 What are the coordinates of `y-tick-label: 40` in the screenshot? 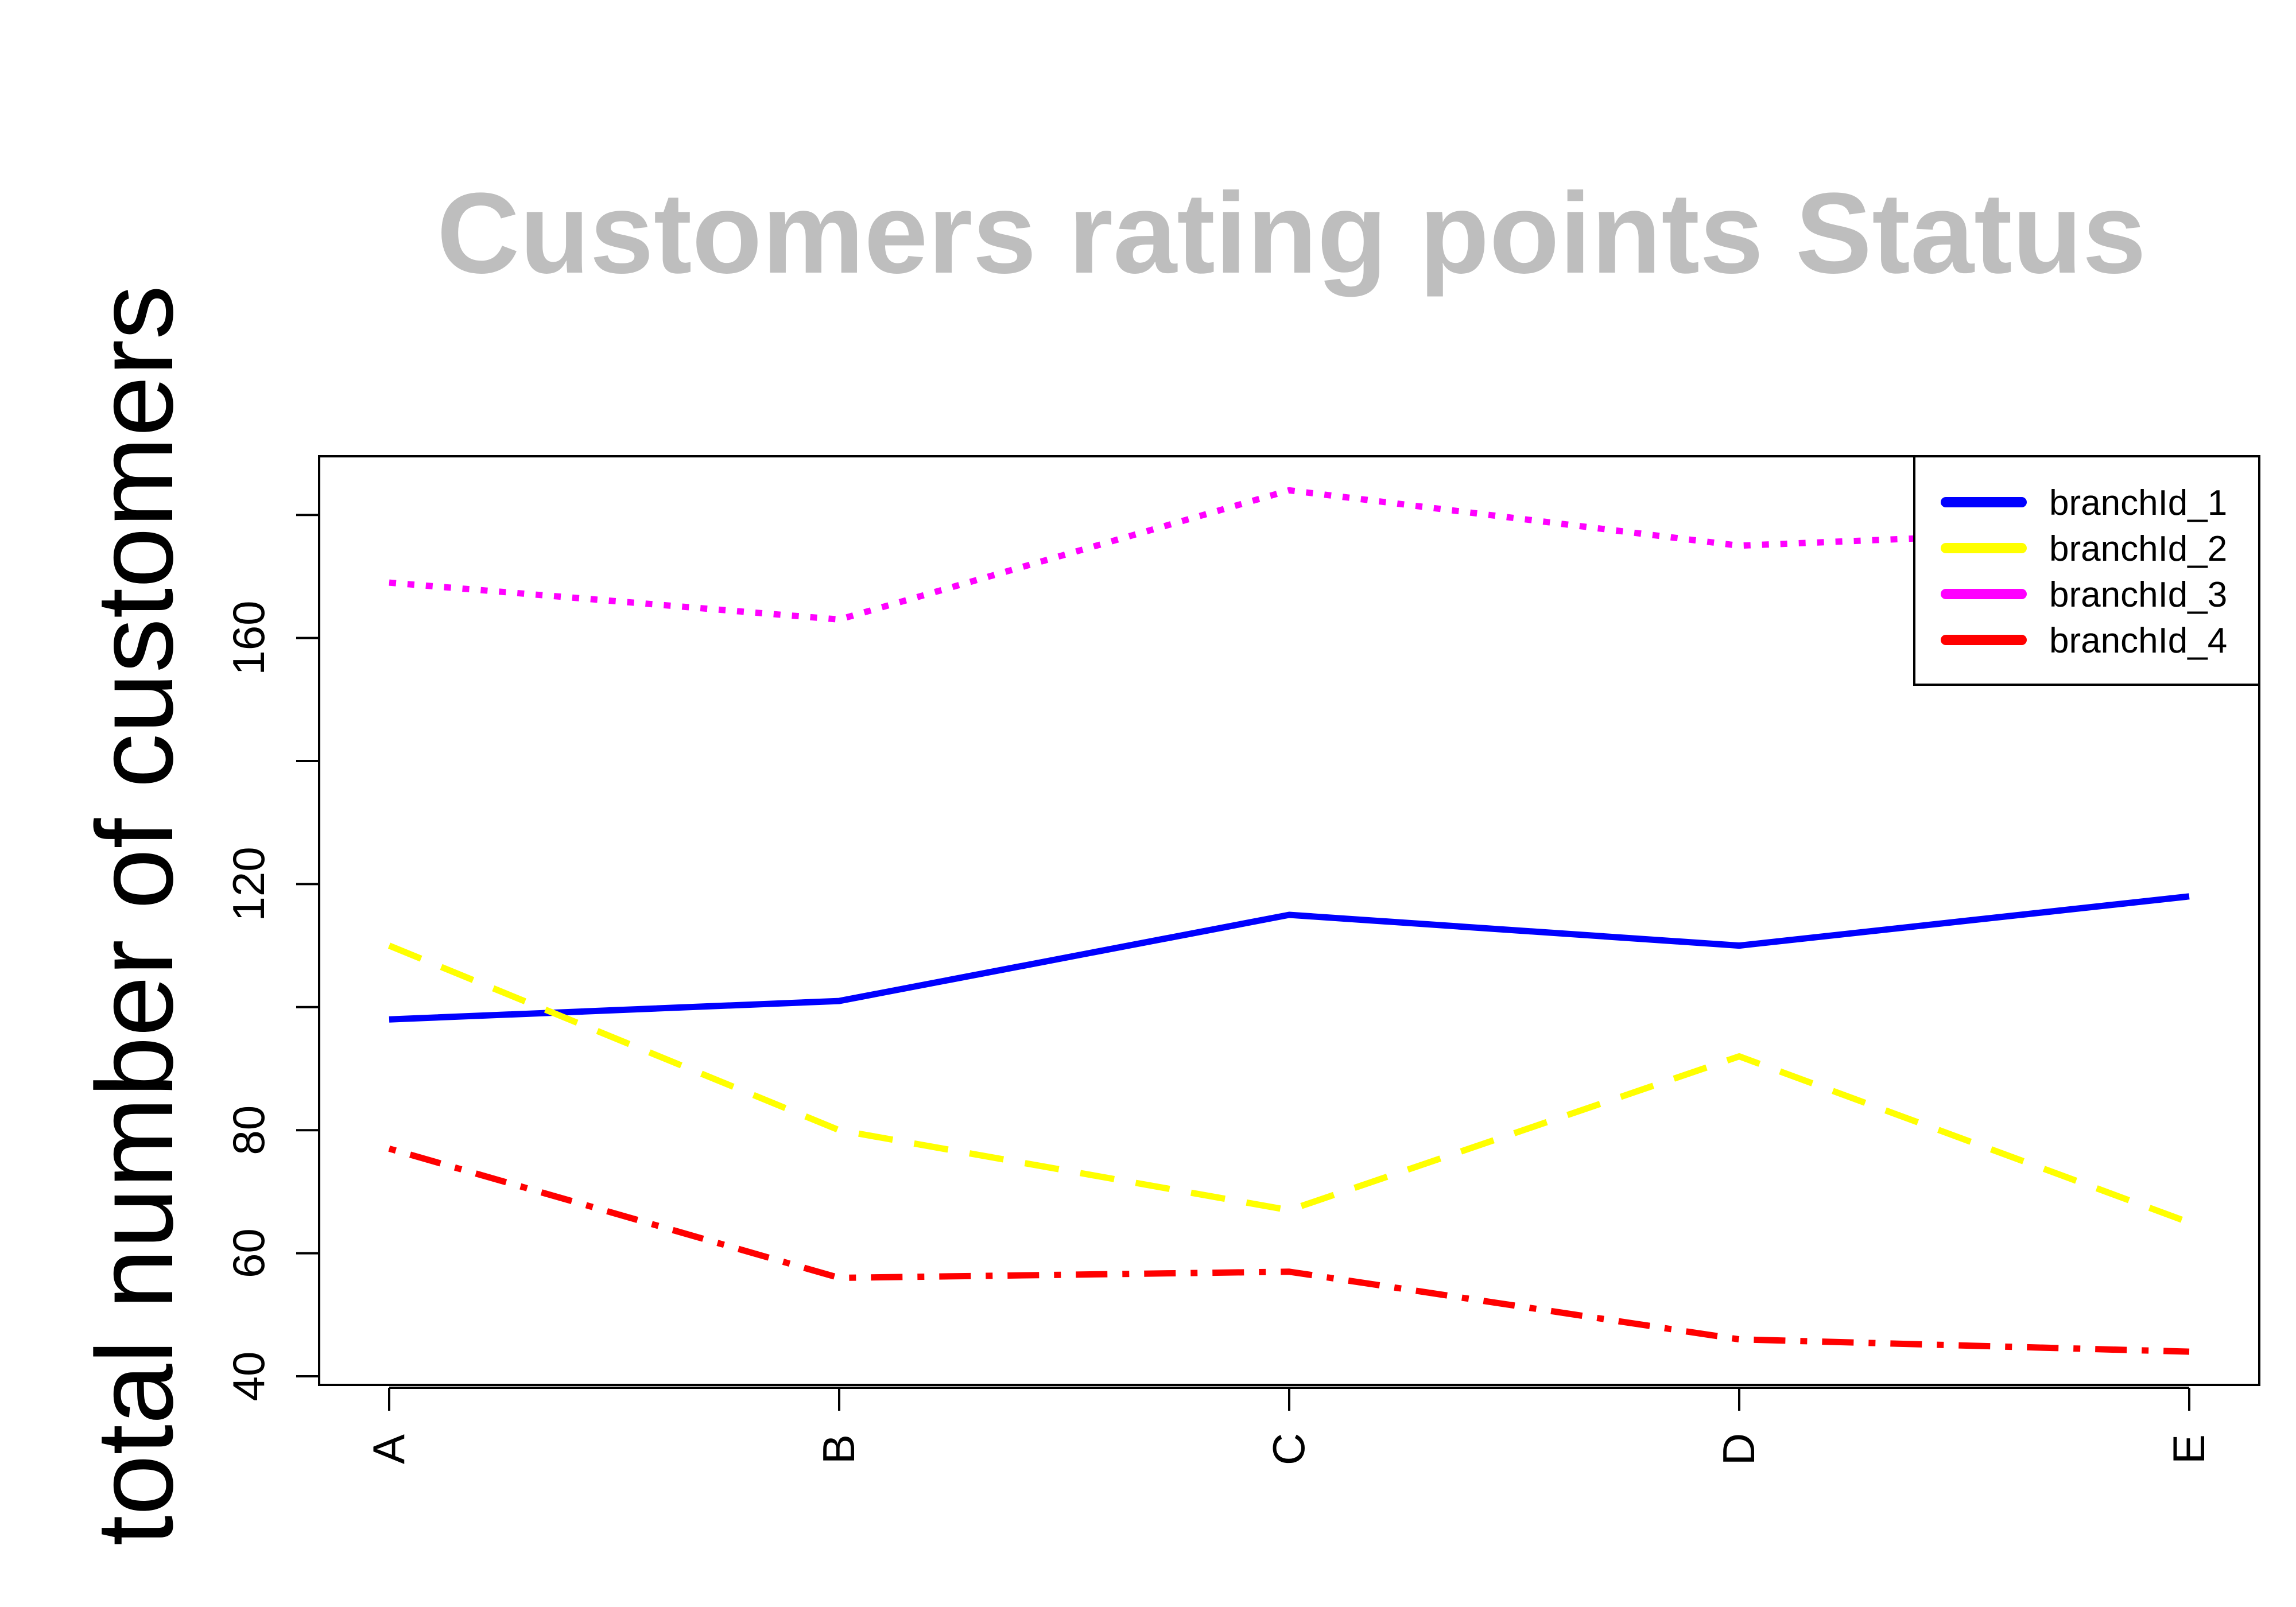 It's located at (248, 1377).